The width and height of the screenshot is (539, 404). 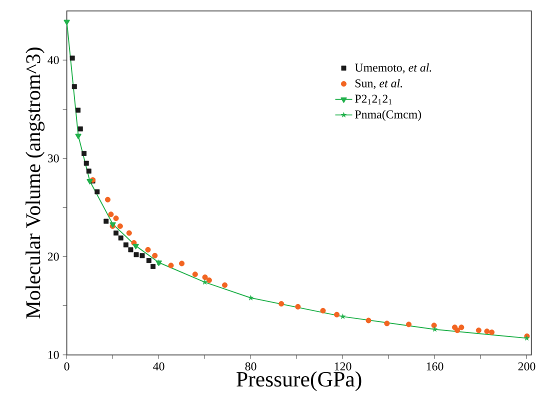 I want to click on x-tick-label: 80, so click(x=250, y=366).